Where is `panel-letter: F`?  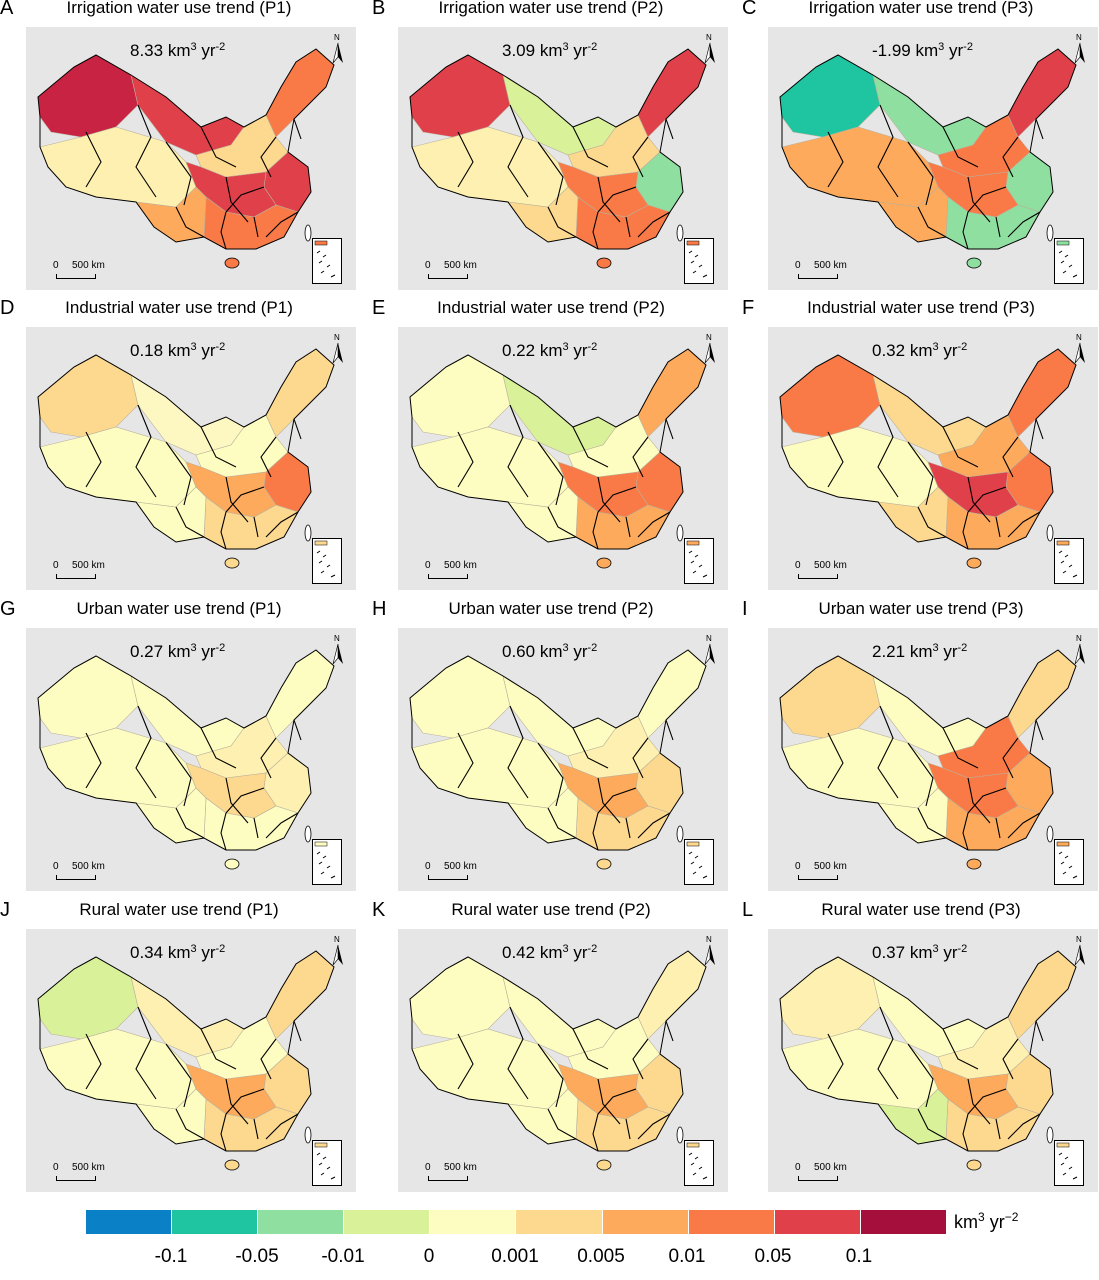
panel-letter: F is located at coordinates (748, 308).